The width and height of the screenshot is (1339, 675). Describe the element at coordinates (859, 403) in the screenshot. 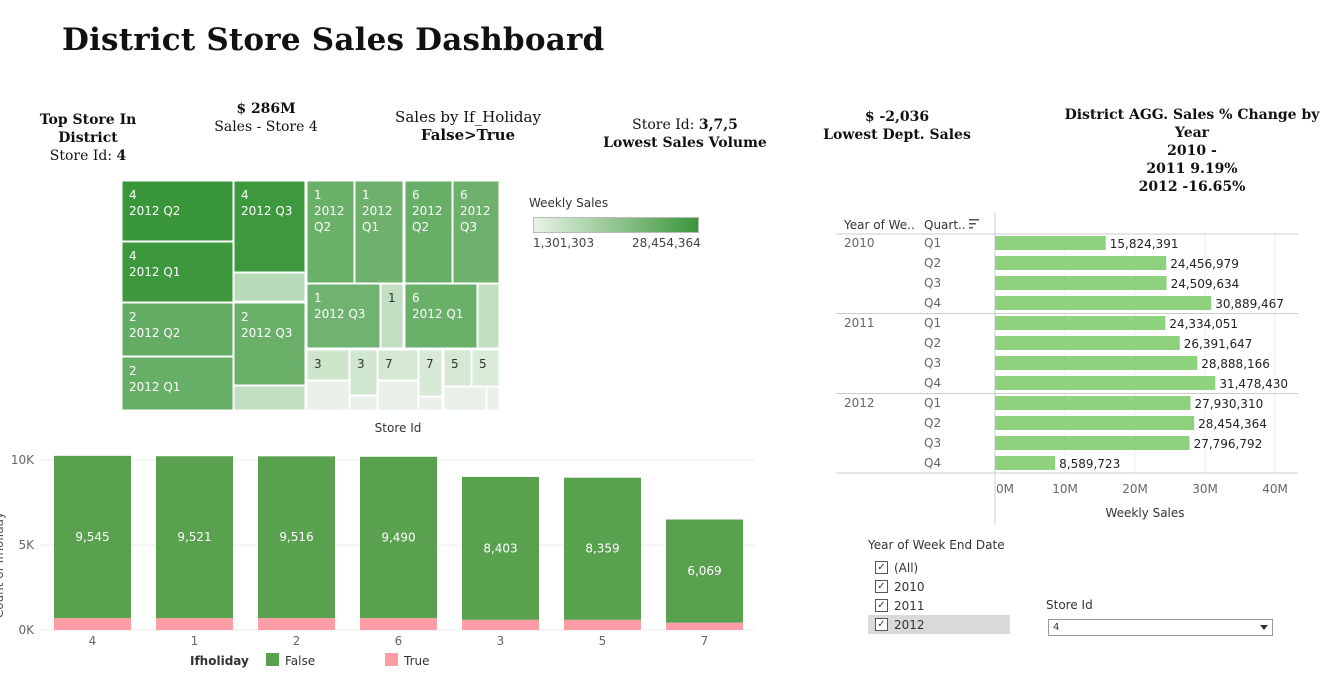

I see `year-label: 2012` at that location.